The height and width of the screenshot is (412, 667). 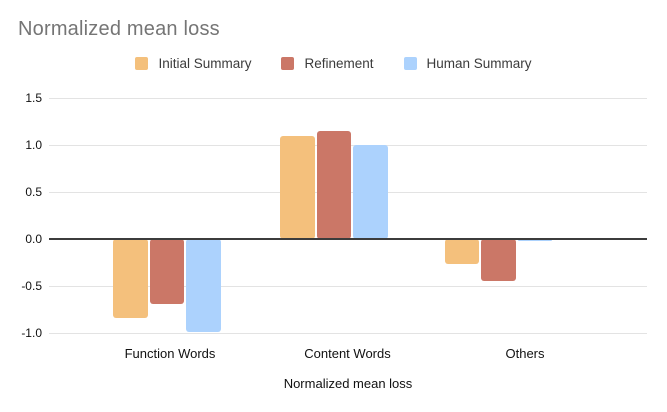 I want to click on bar-initial-summary-content-words, so click(x=297, y=187).